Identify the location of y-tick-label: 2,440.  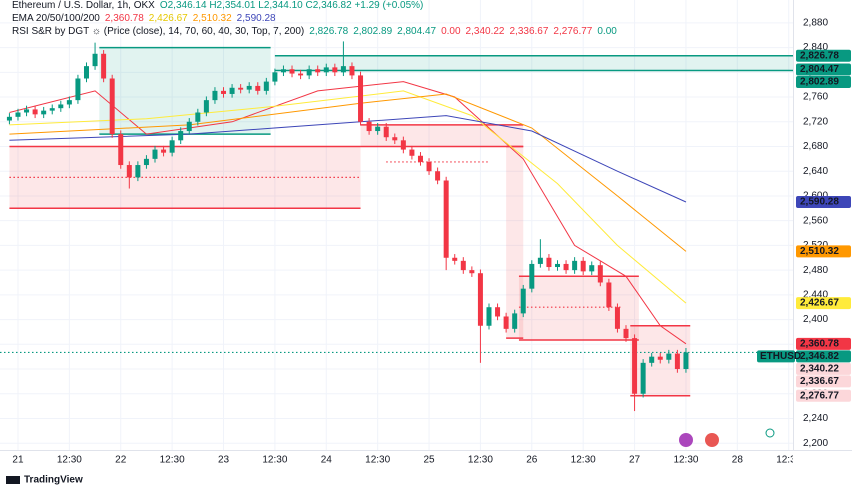
(815, 294).